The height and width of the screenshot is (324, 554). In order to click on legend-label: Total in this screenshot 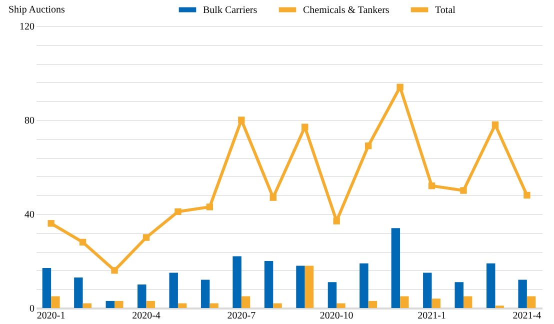, I will do `click(445, 10)`.